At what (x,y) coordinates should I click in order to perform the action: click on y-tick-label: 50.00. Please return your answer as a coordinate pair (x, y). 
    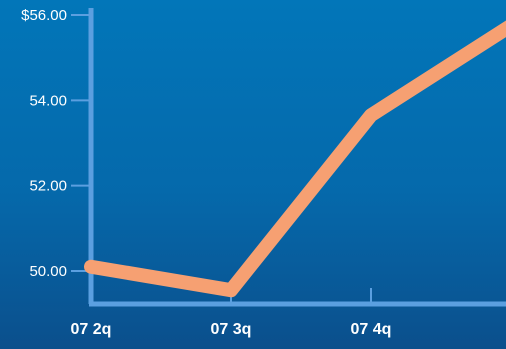
    Looking at the image, I should click on (48, 271).